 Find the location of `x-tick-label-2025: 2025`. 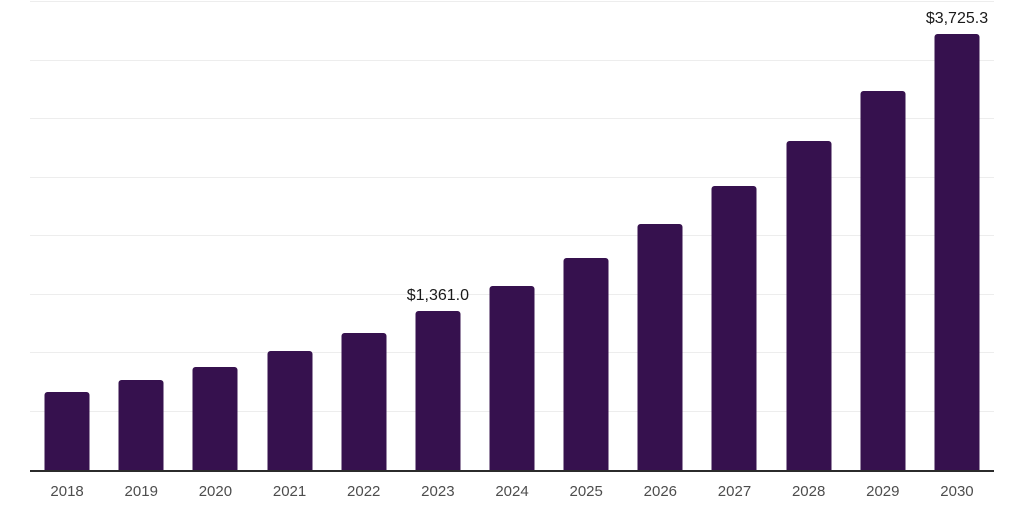

x-tick-label-2025: 2025 is located at coordinates (586, 491).